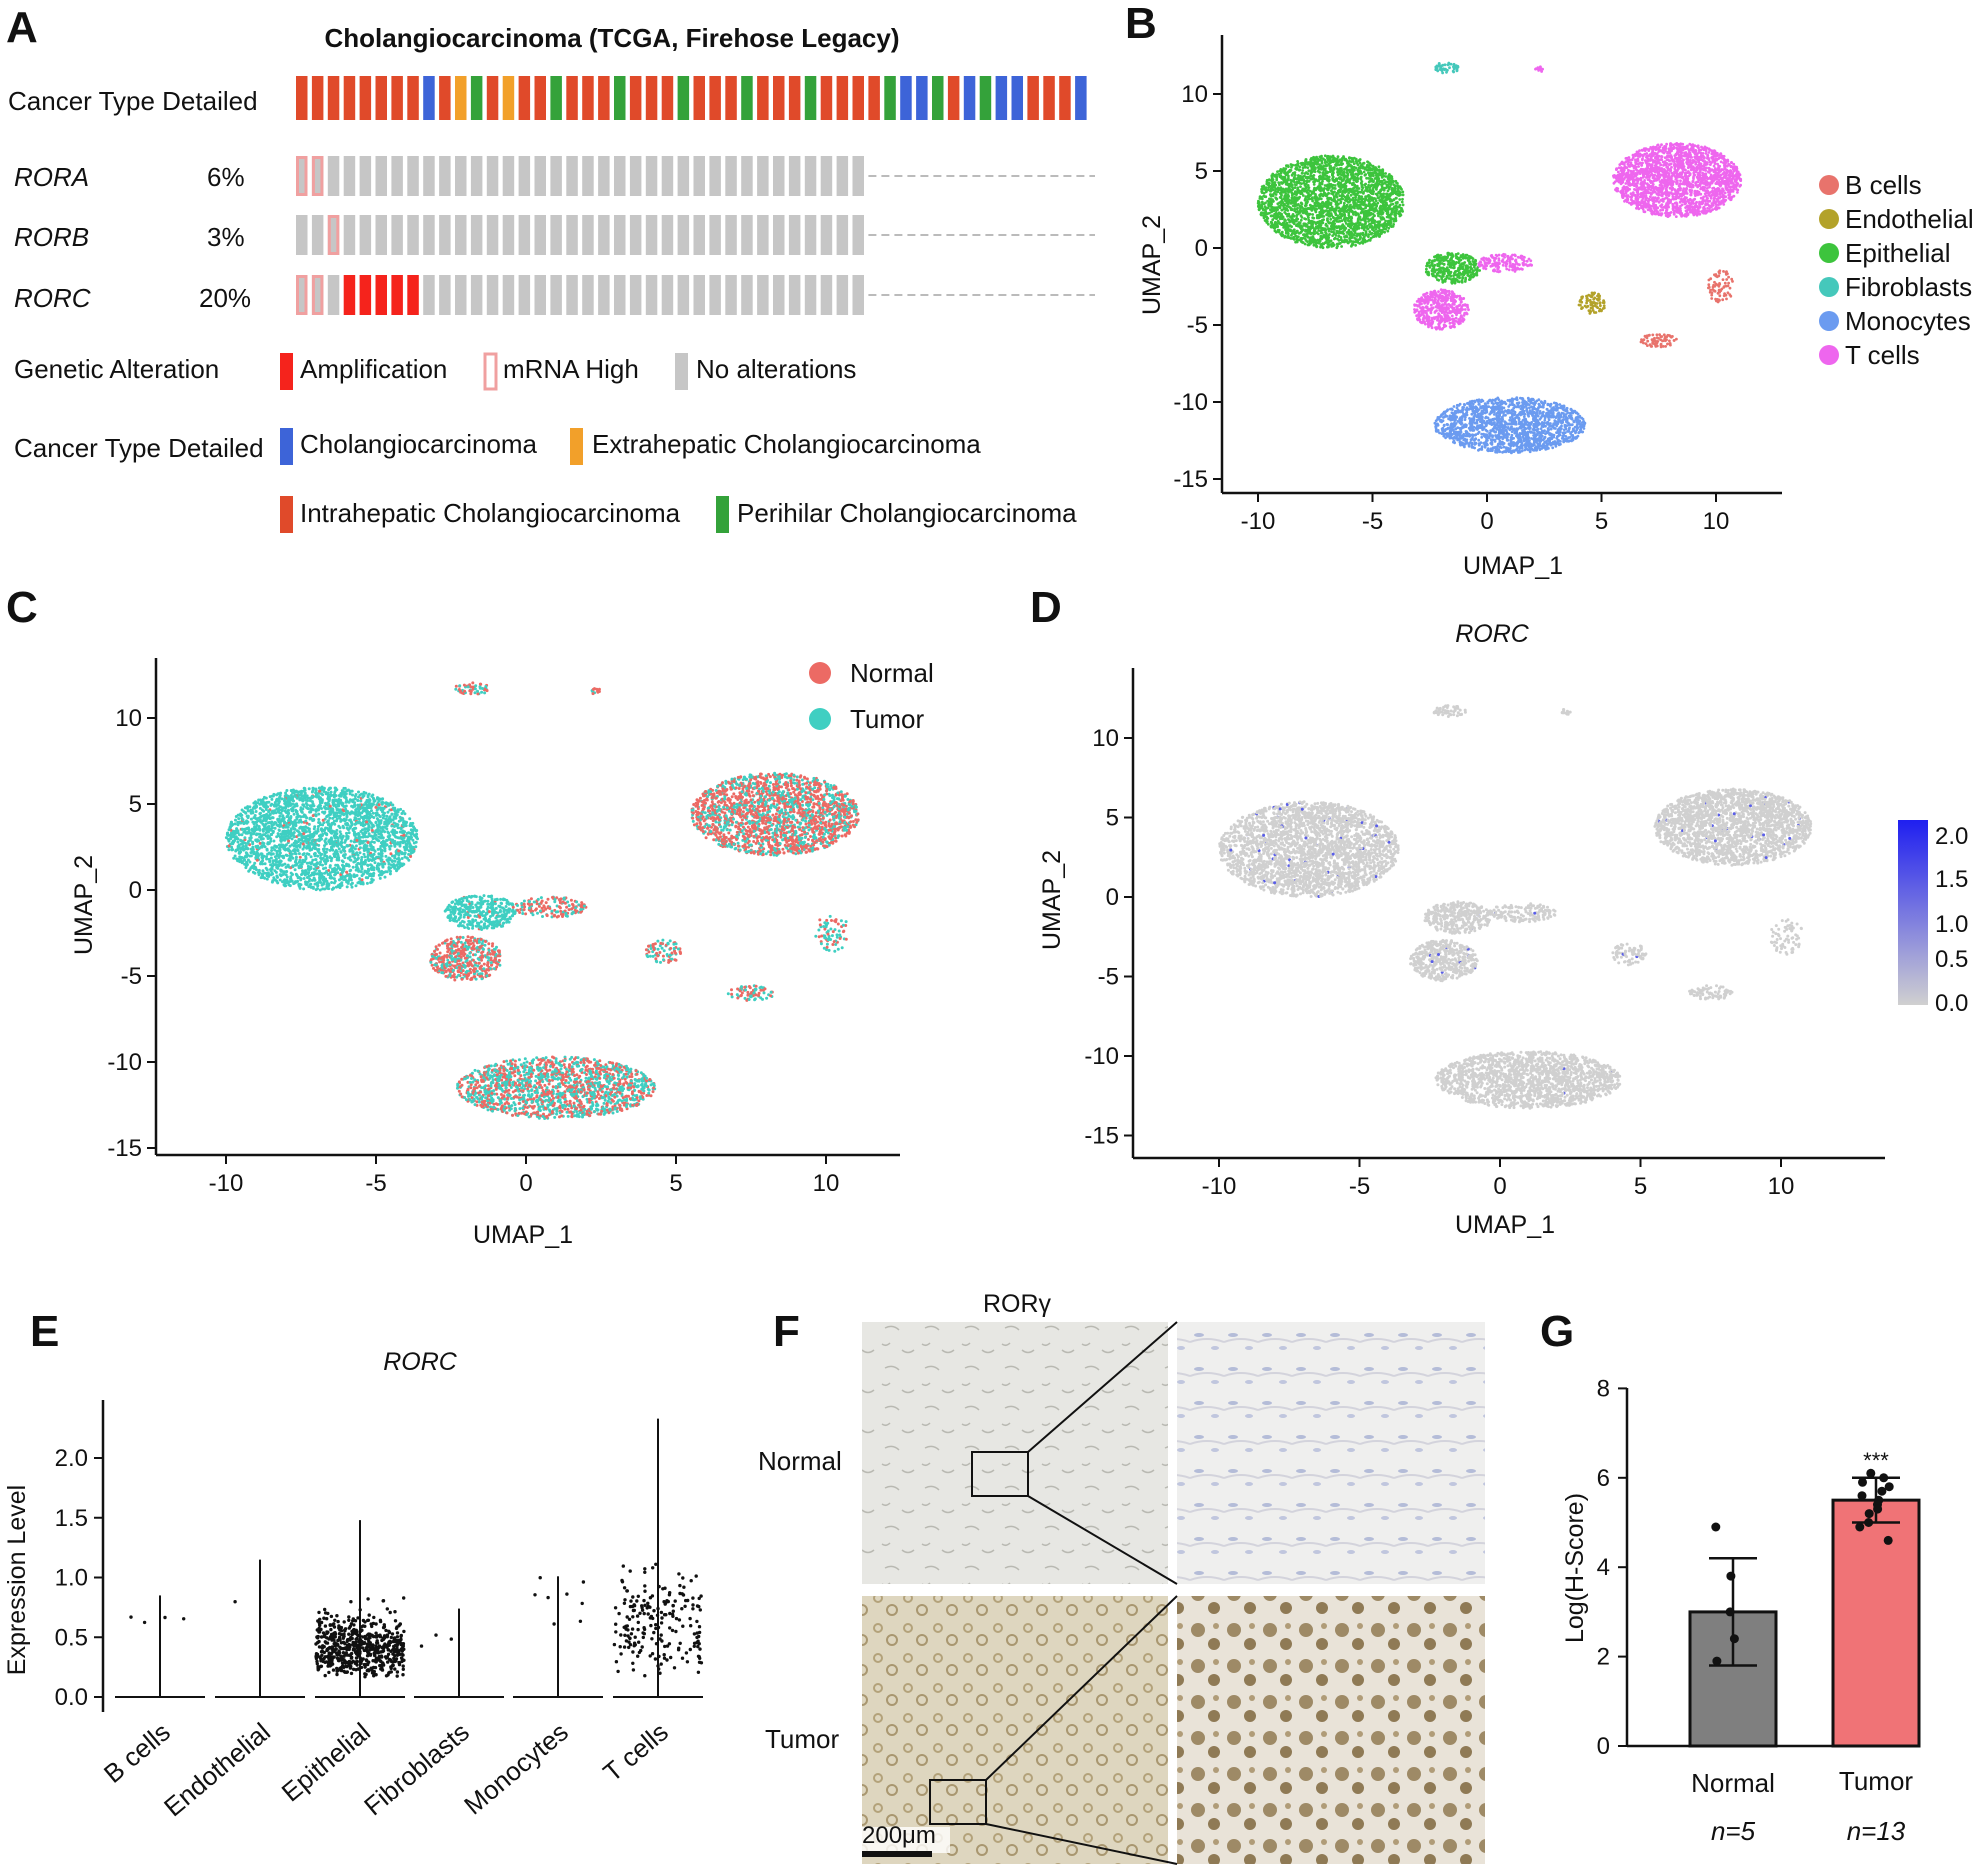  I want to click on gene-pct-rora: 6%, so click(226, 177).